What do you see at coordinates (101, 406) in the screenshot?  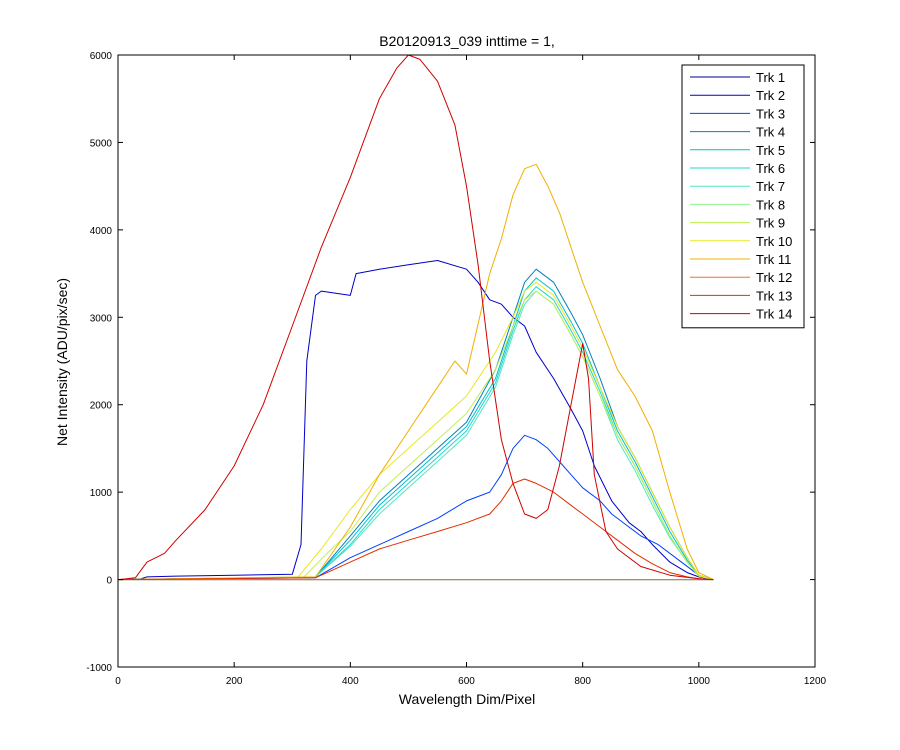 I see `y-tick-label: 2000` at bounding box center [101, 406].